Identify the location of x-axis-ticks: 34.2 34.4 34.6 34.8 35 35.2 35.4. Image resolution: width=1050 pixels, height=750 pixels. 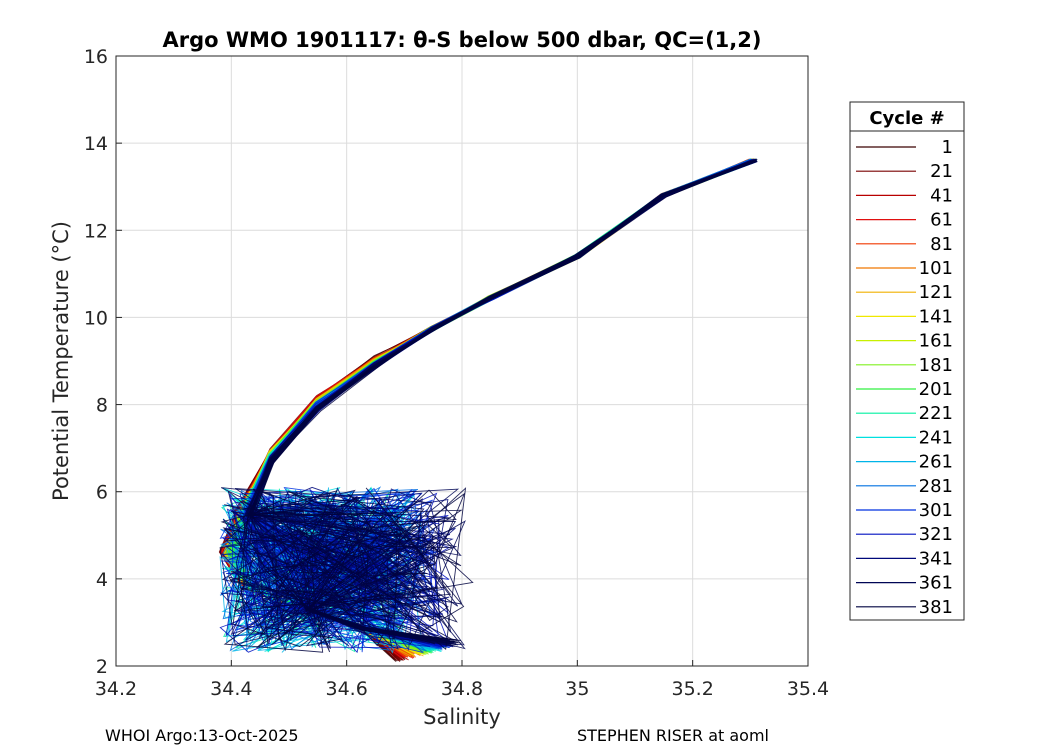
(462, 680).